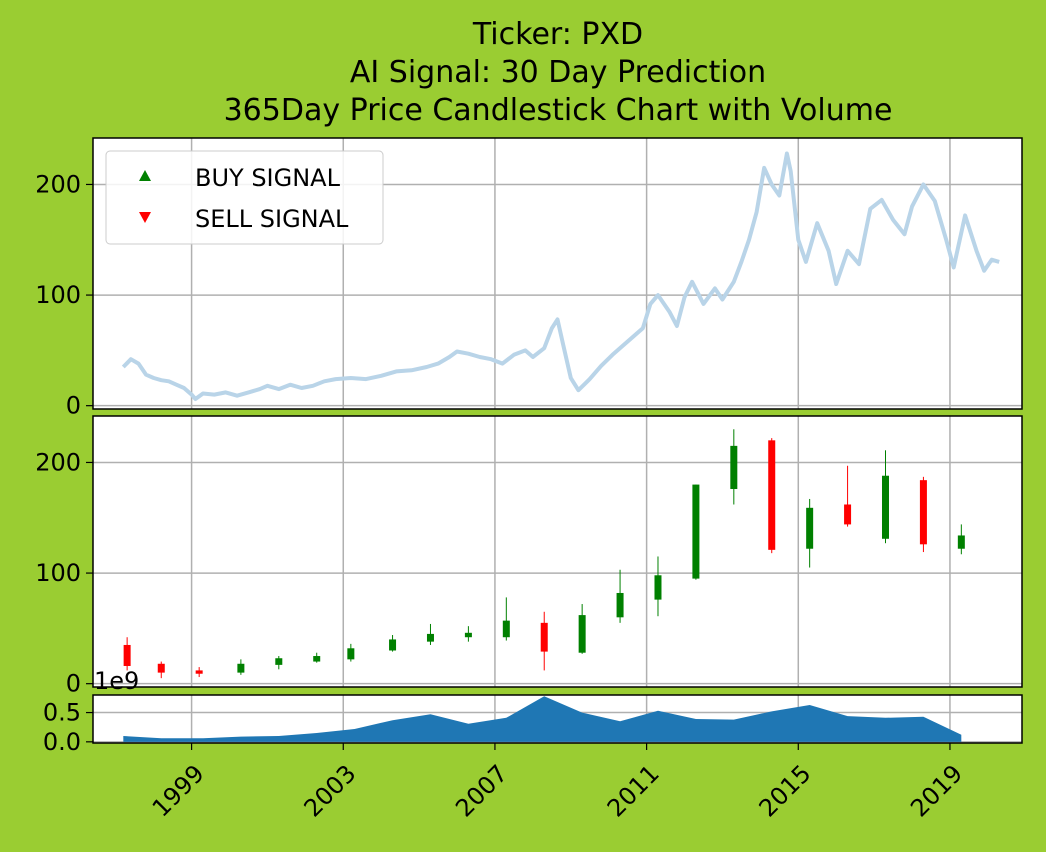  What do you see at coordinates (62, 742) in the screenshot?
I see `y-tick-label: 0.0` at bounding box center [62, 742].